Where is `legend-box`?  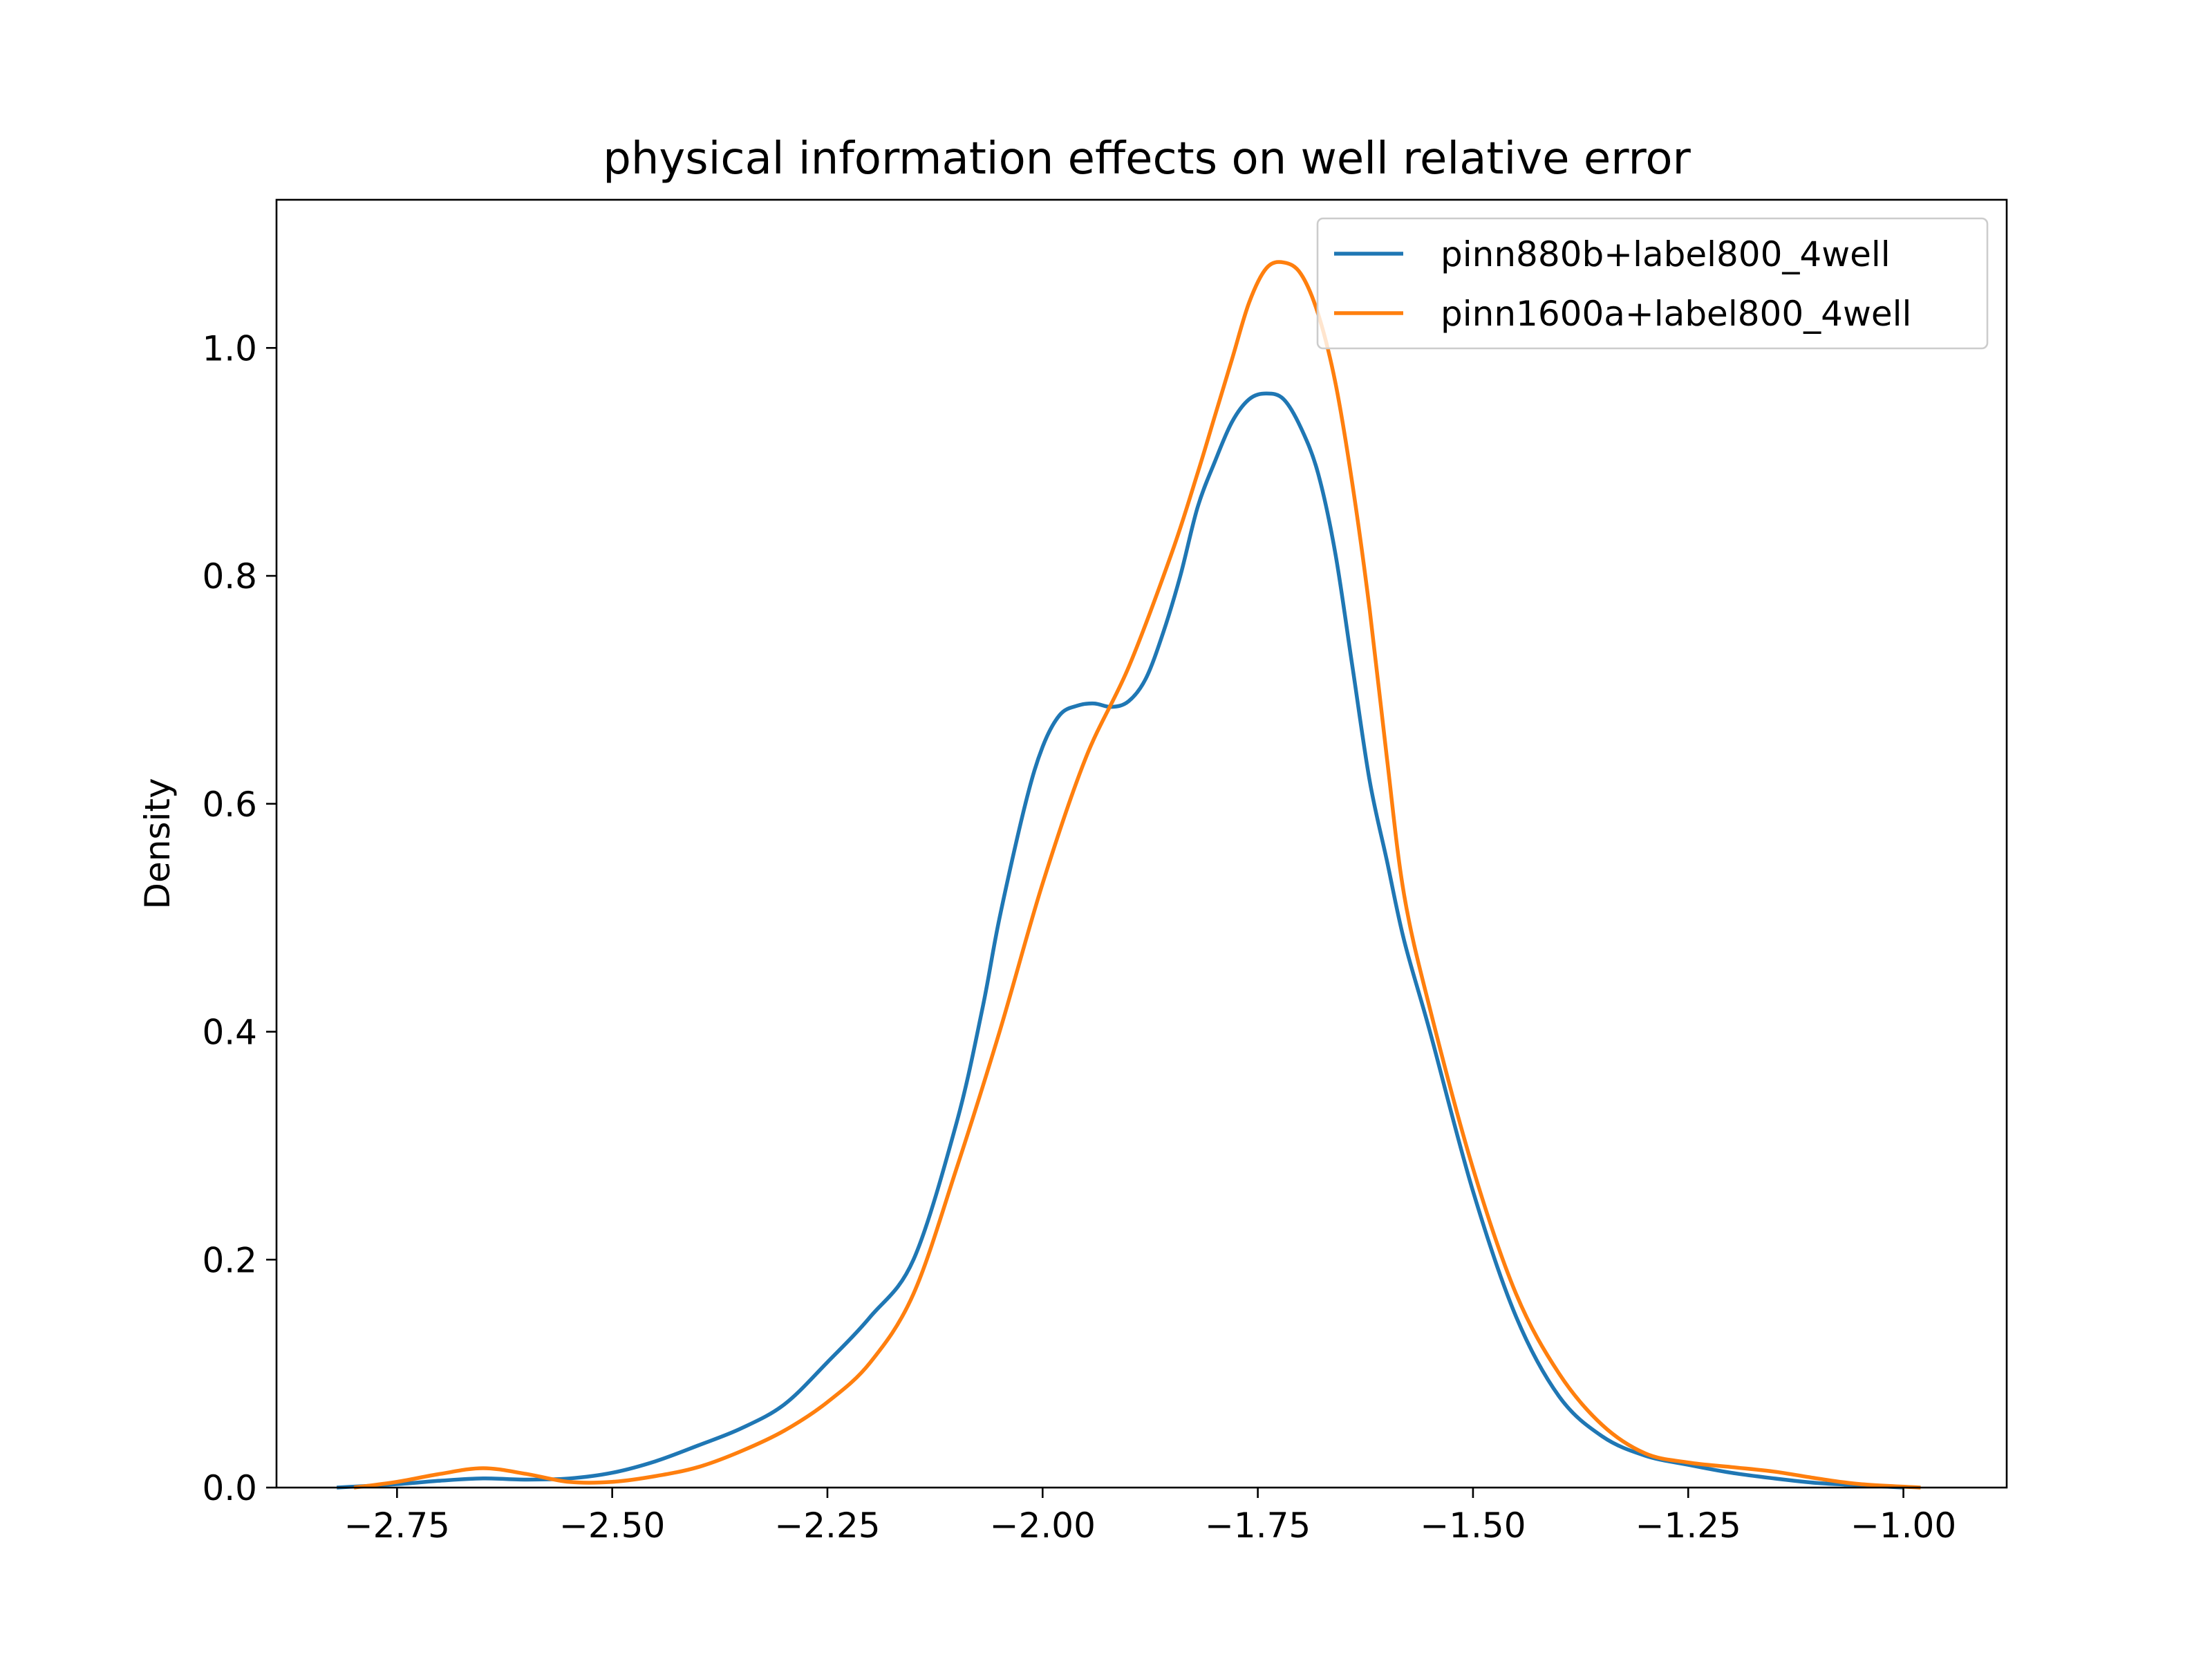
legend-box is located at coordinates (1652, 283).